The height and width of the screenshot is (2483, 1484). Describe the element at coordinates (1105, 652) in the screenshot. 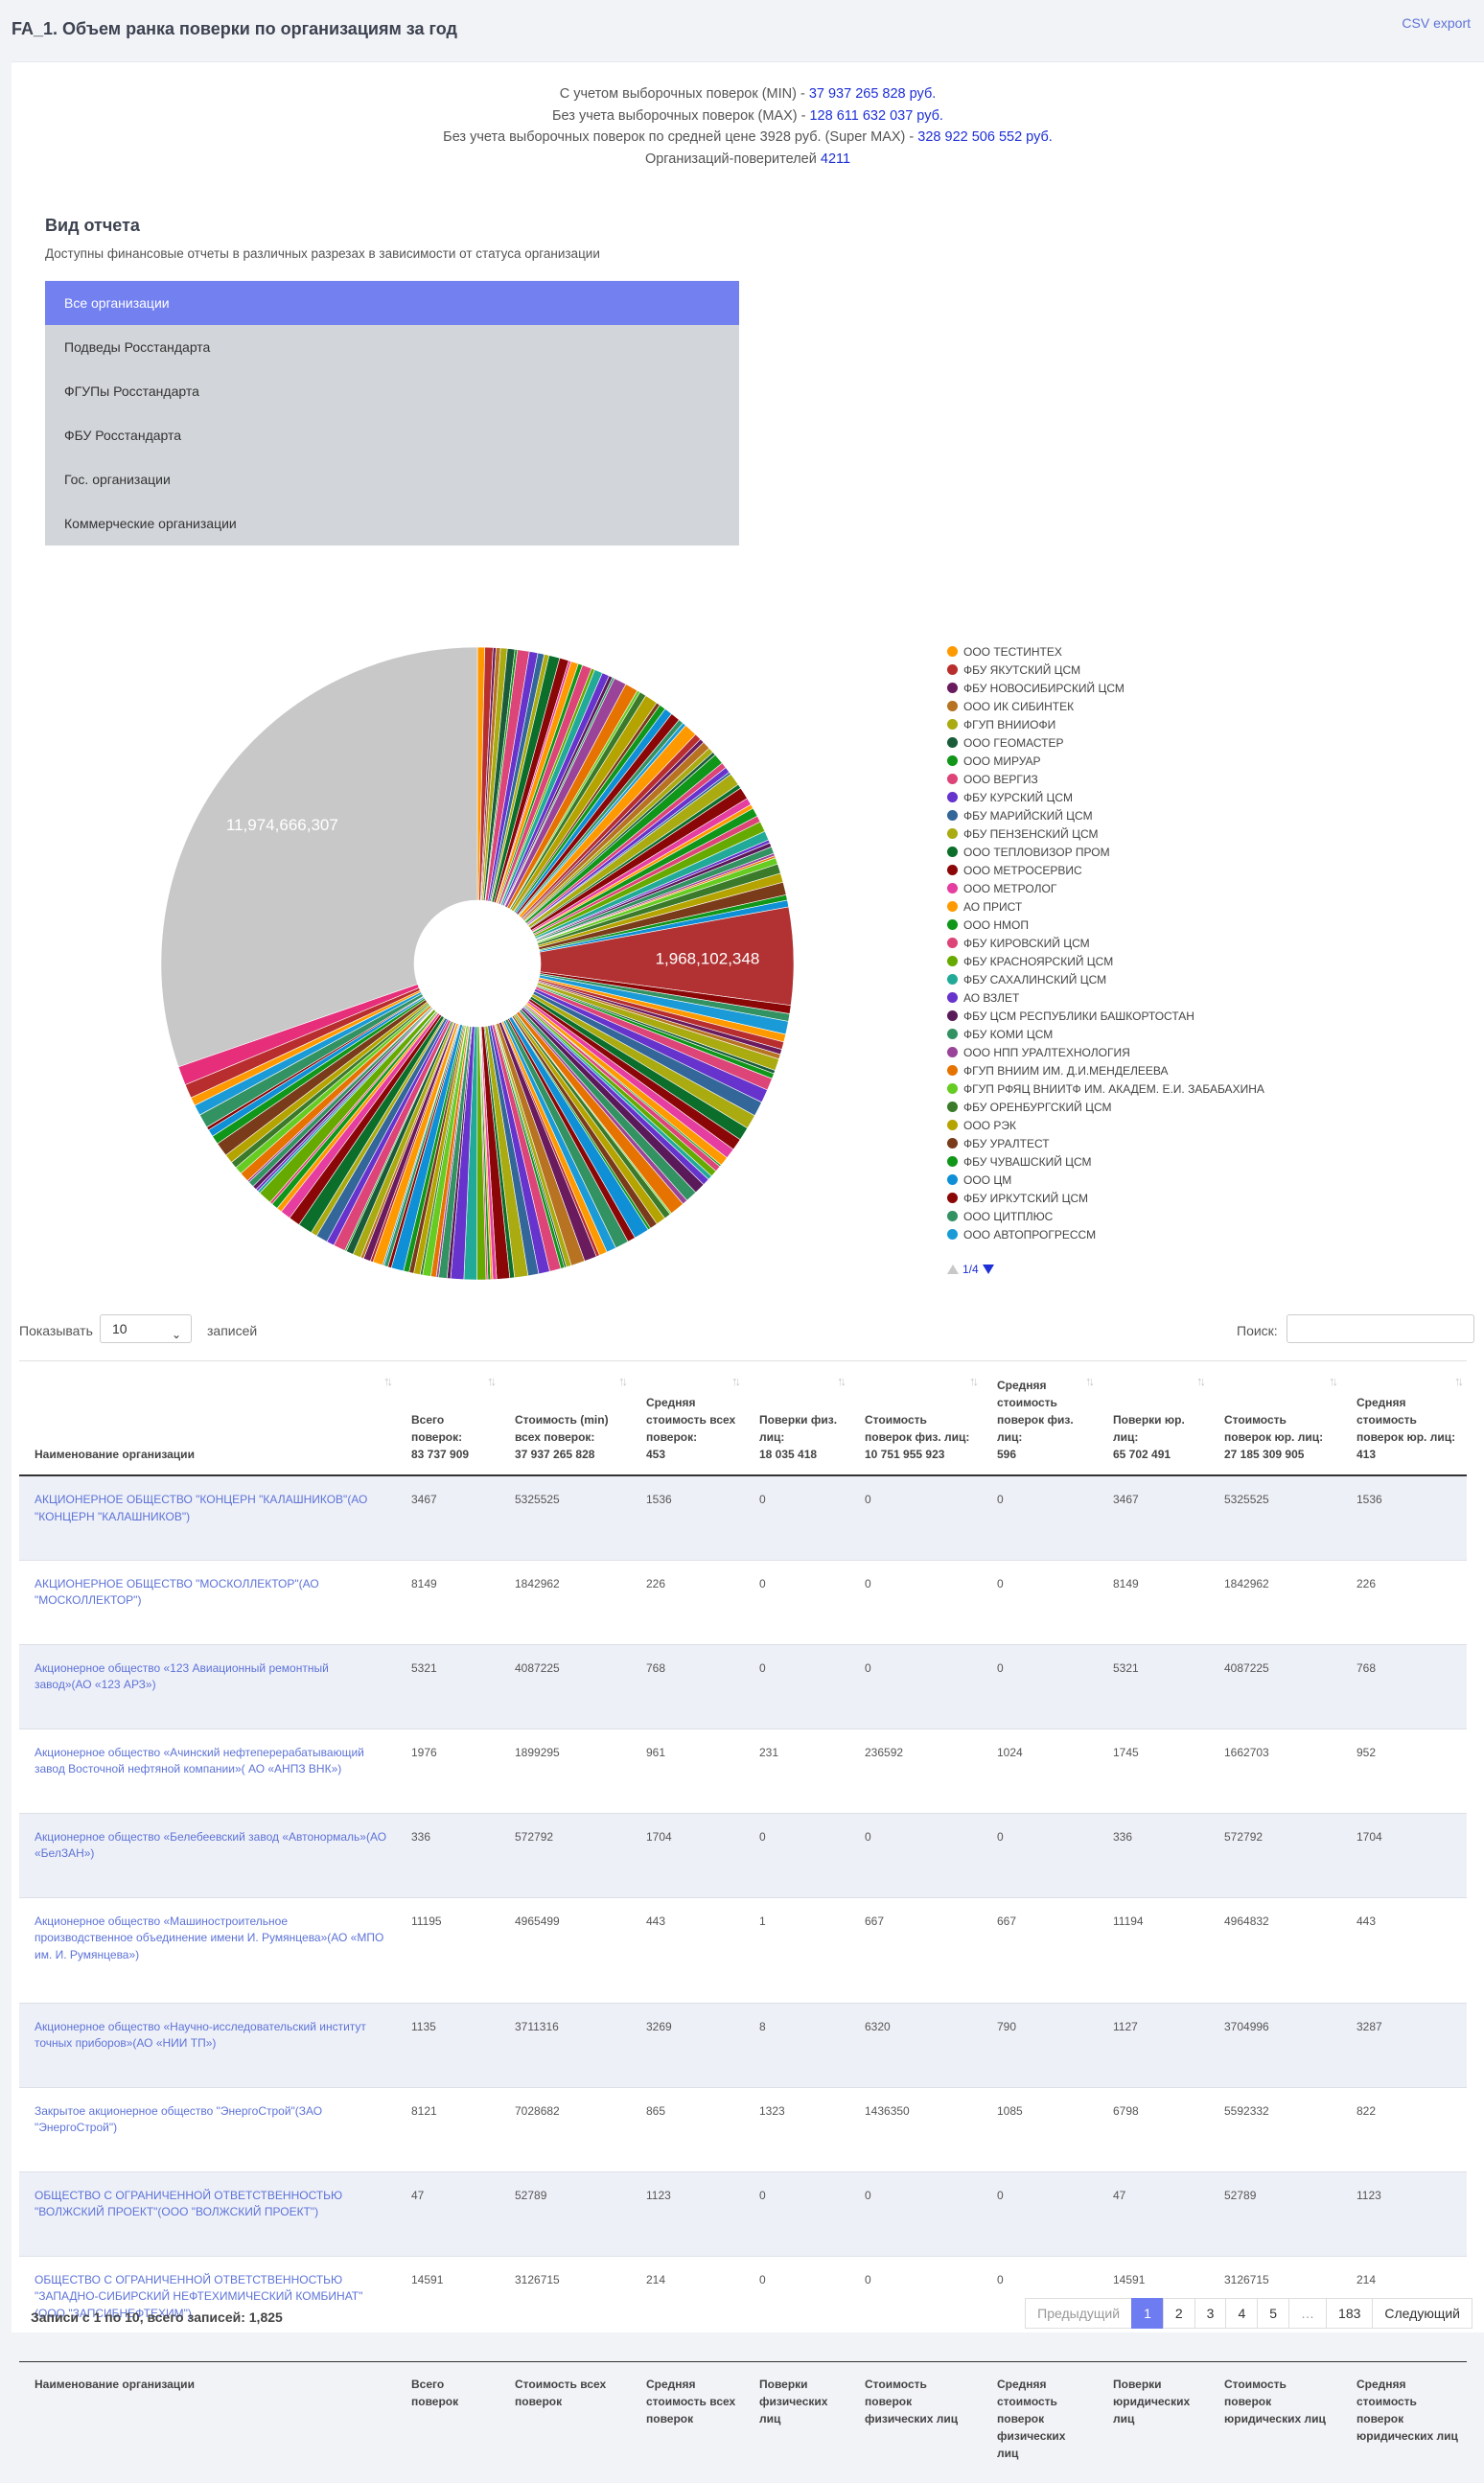

I see `legend-item: ООО ТЕСТИНТЕХ` at that location.